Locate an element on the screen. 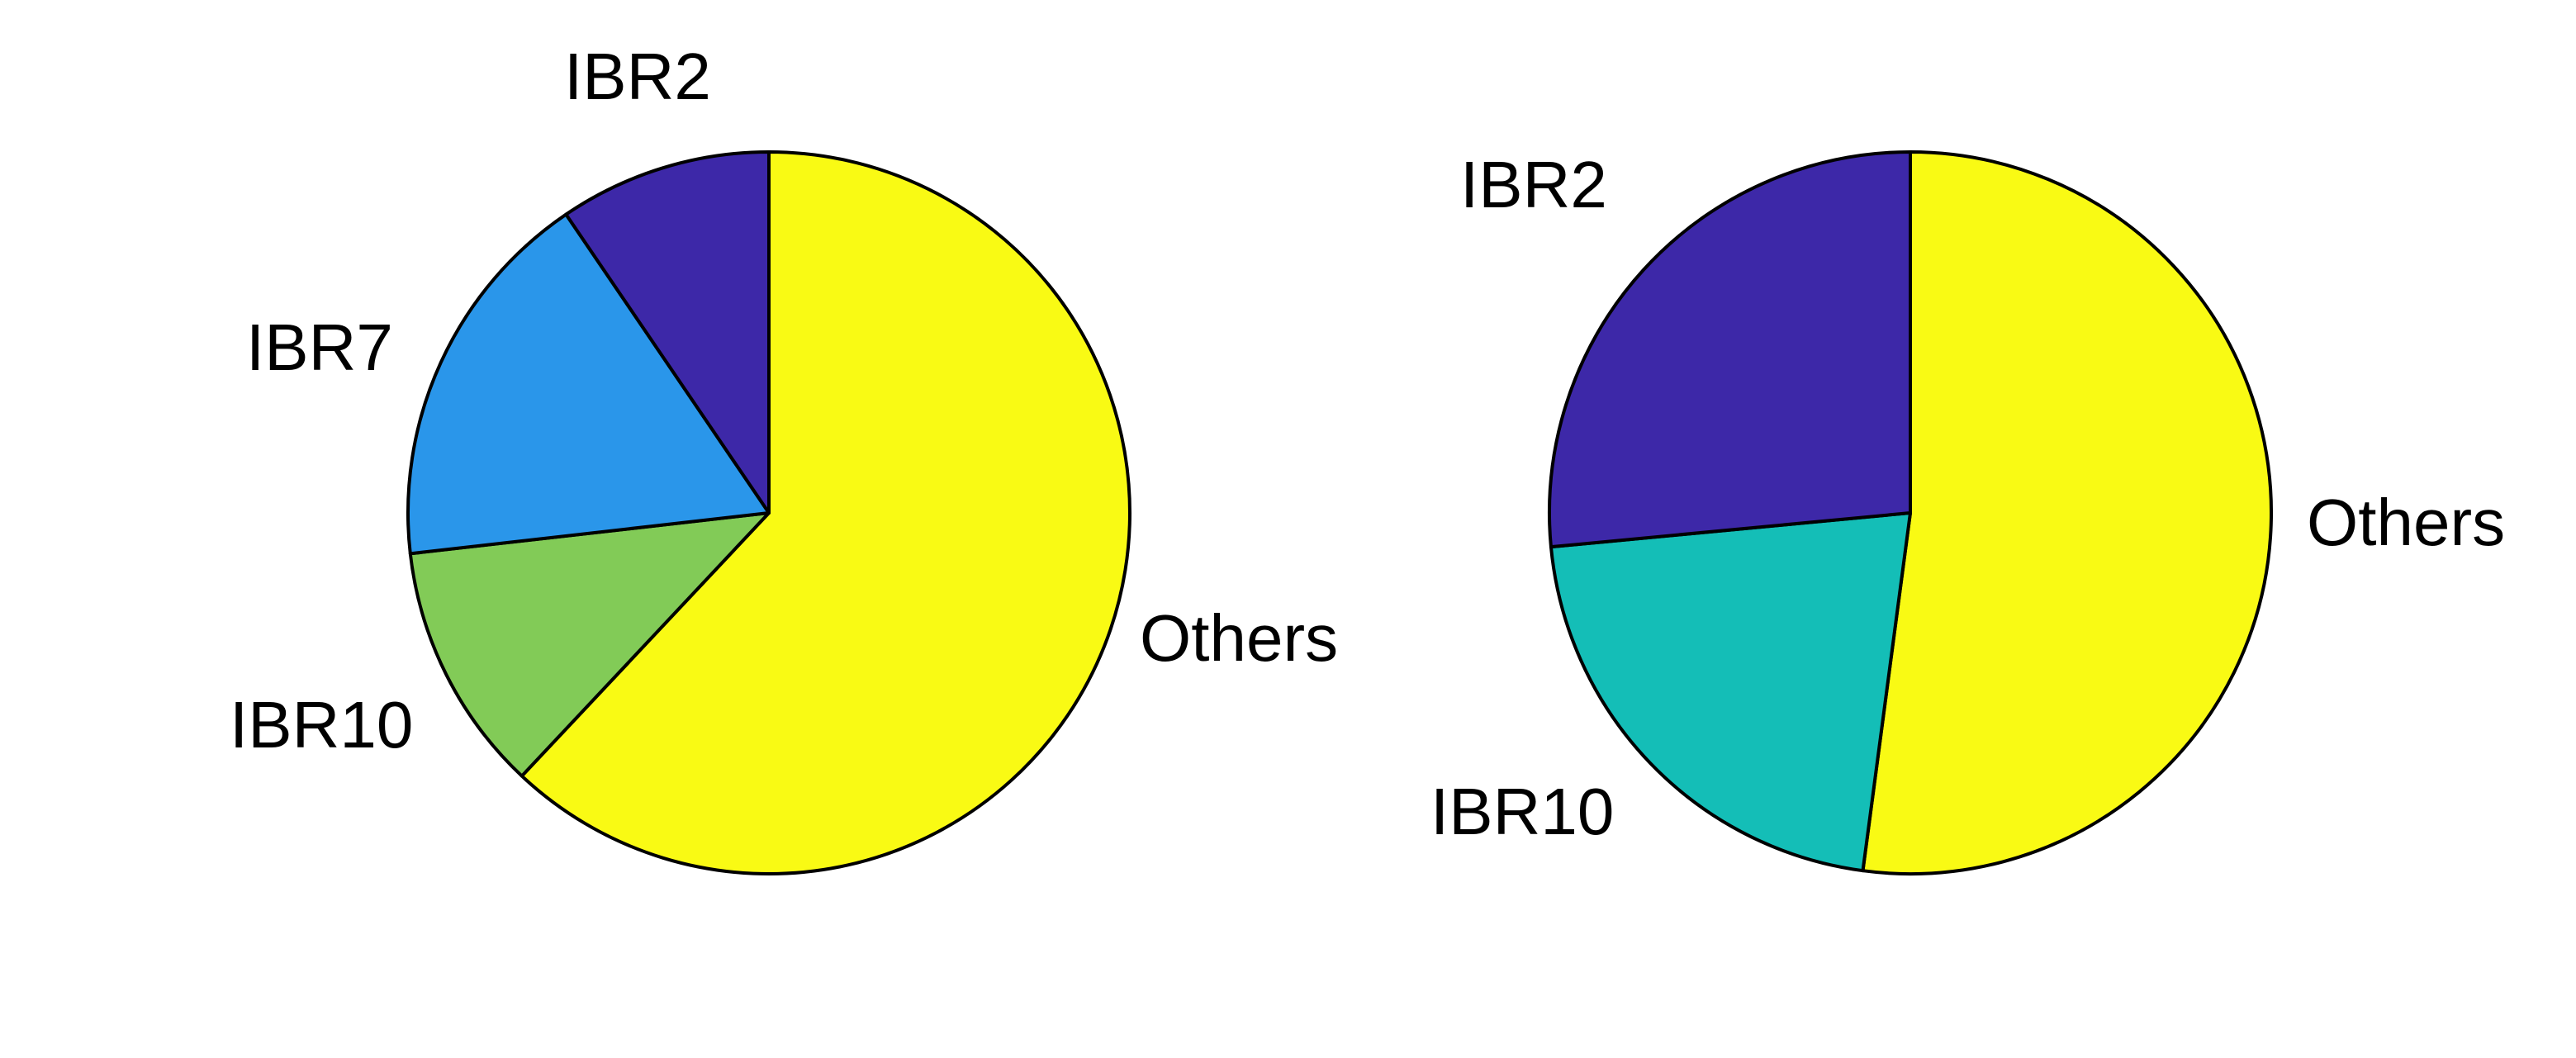 The image size is (2576, 1058). pie-slice-ibr7 is located at coordinates (588, 384).